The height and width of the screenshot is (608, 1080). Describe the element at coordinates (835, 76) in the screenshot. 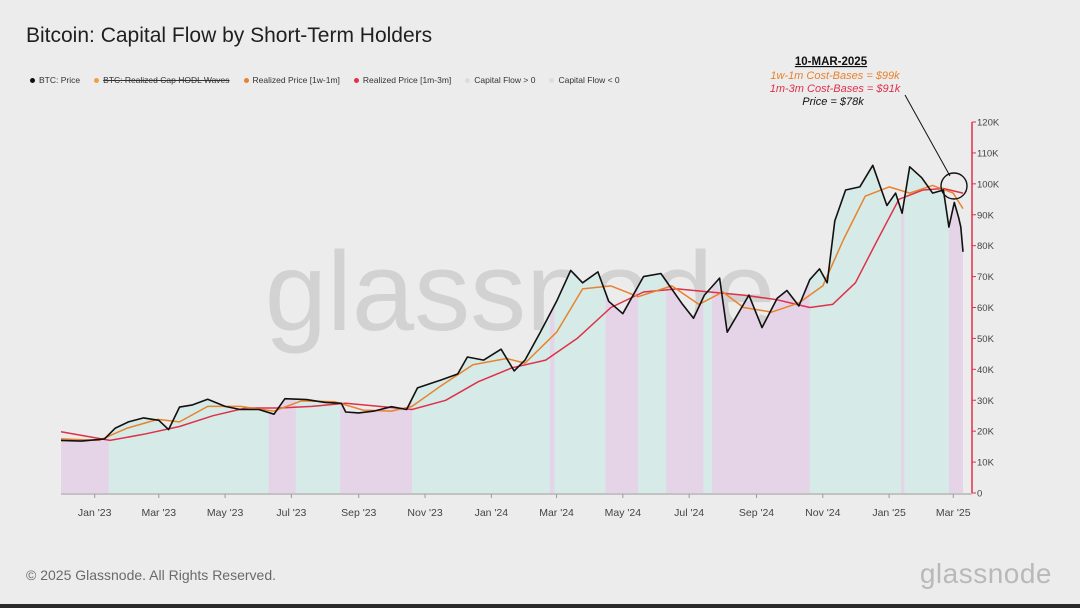

I see `annotation-cost-basis-1w-1m: 1w-1m Cost-Bases = $99k` at that location.